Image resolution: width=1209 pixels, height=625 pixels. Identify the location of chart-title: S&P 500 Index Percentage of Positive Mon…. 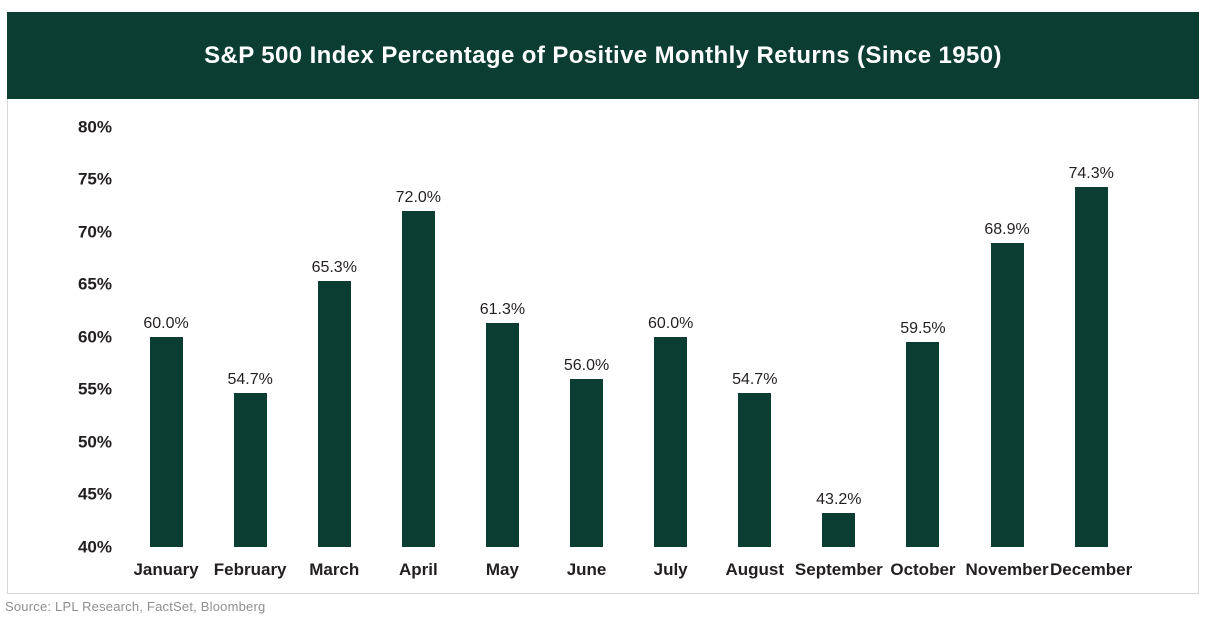
(603, 55).